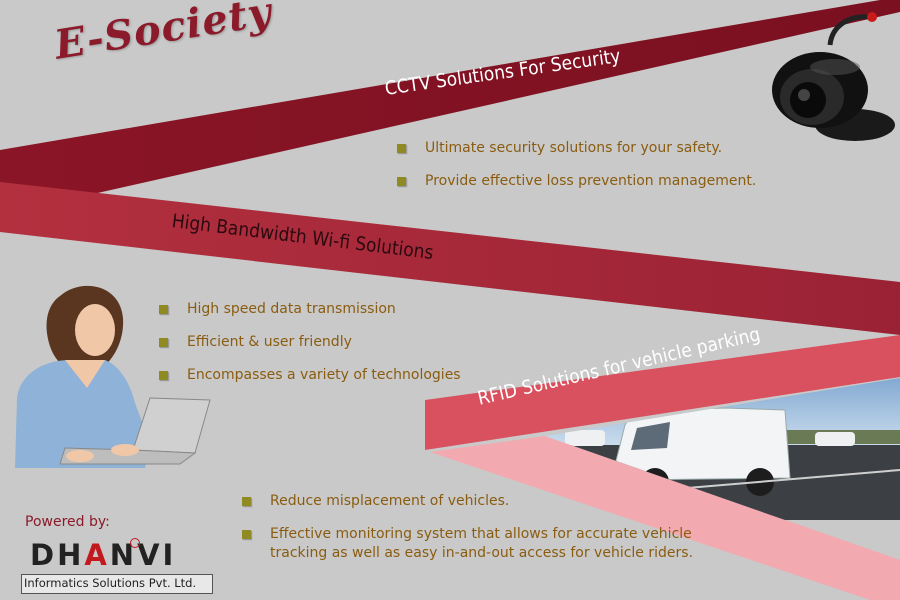  Describe the element at coordinates (97, 555) in the screenshot. I see `logo-text-accent: A` at that location.